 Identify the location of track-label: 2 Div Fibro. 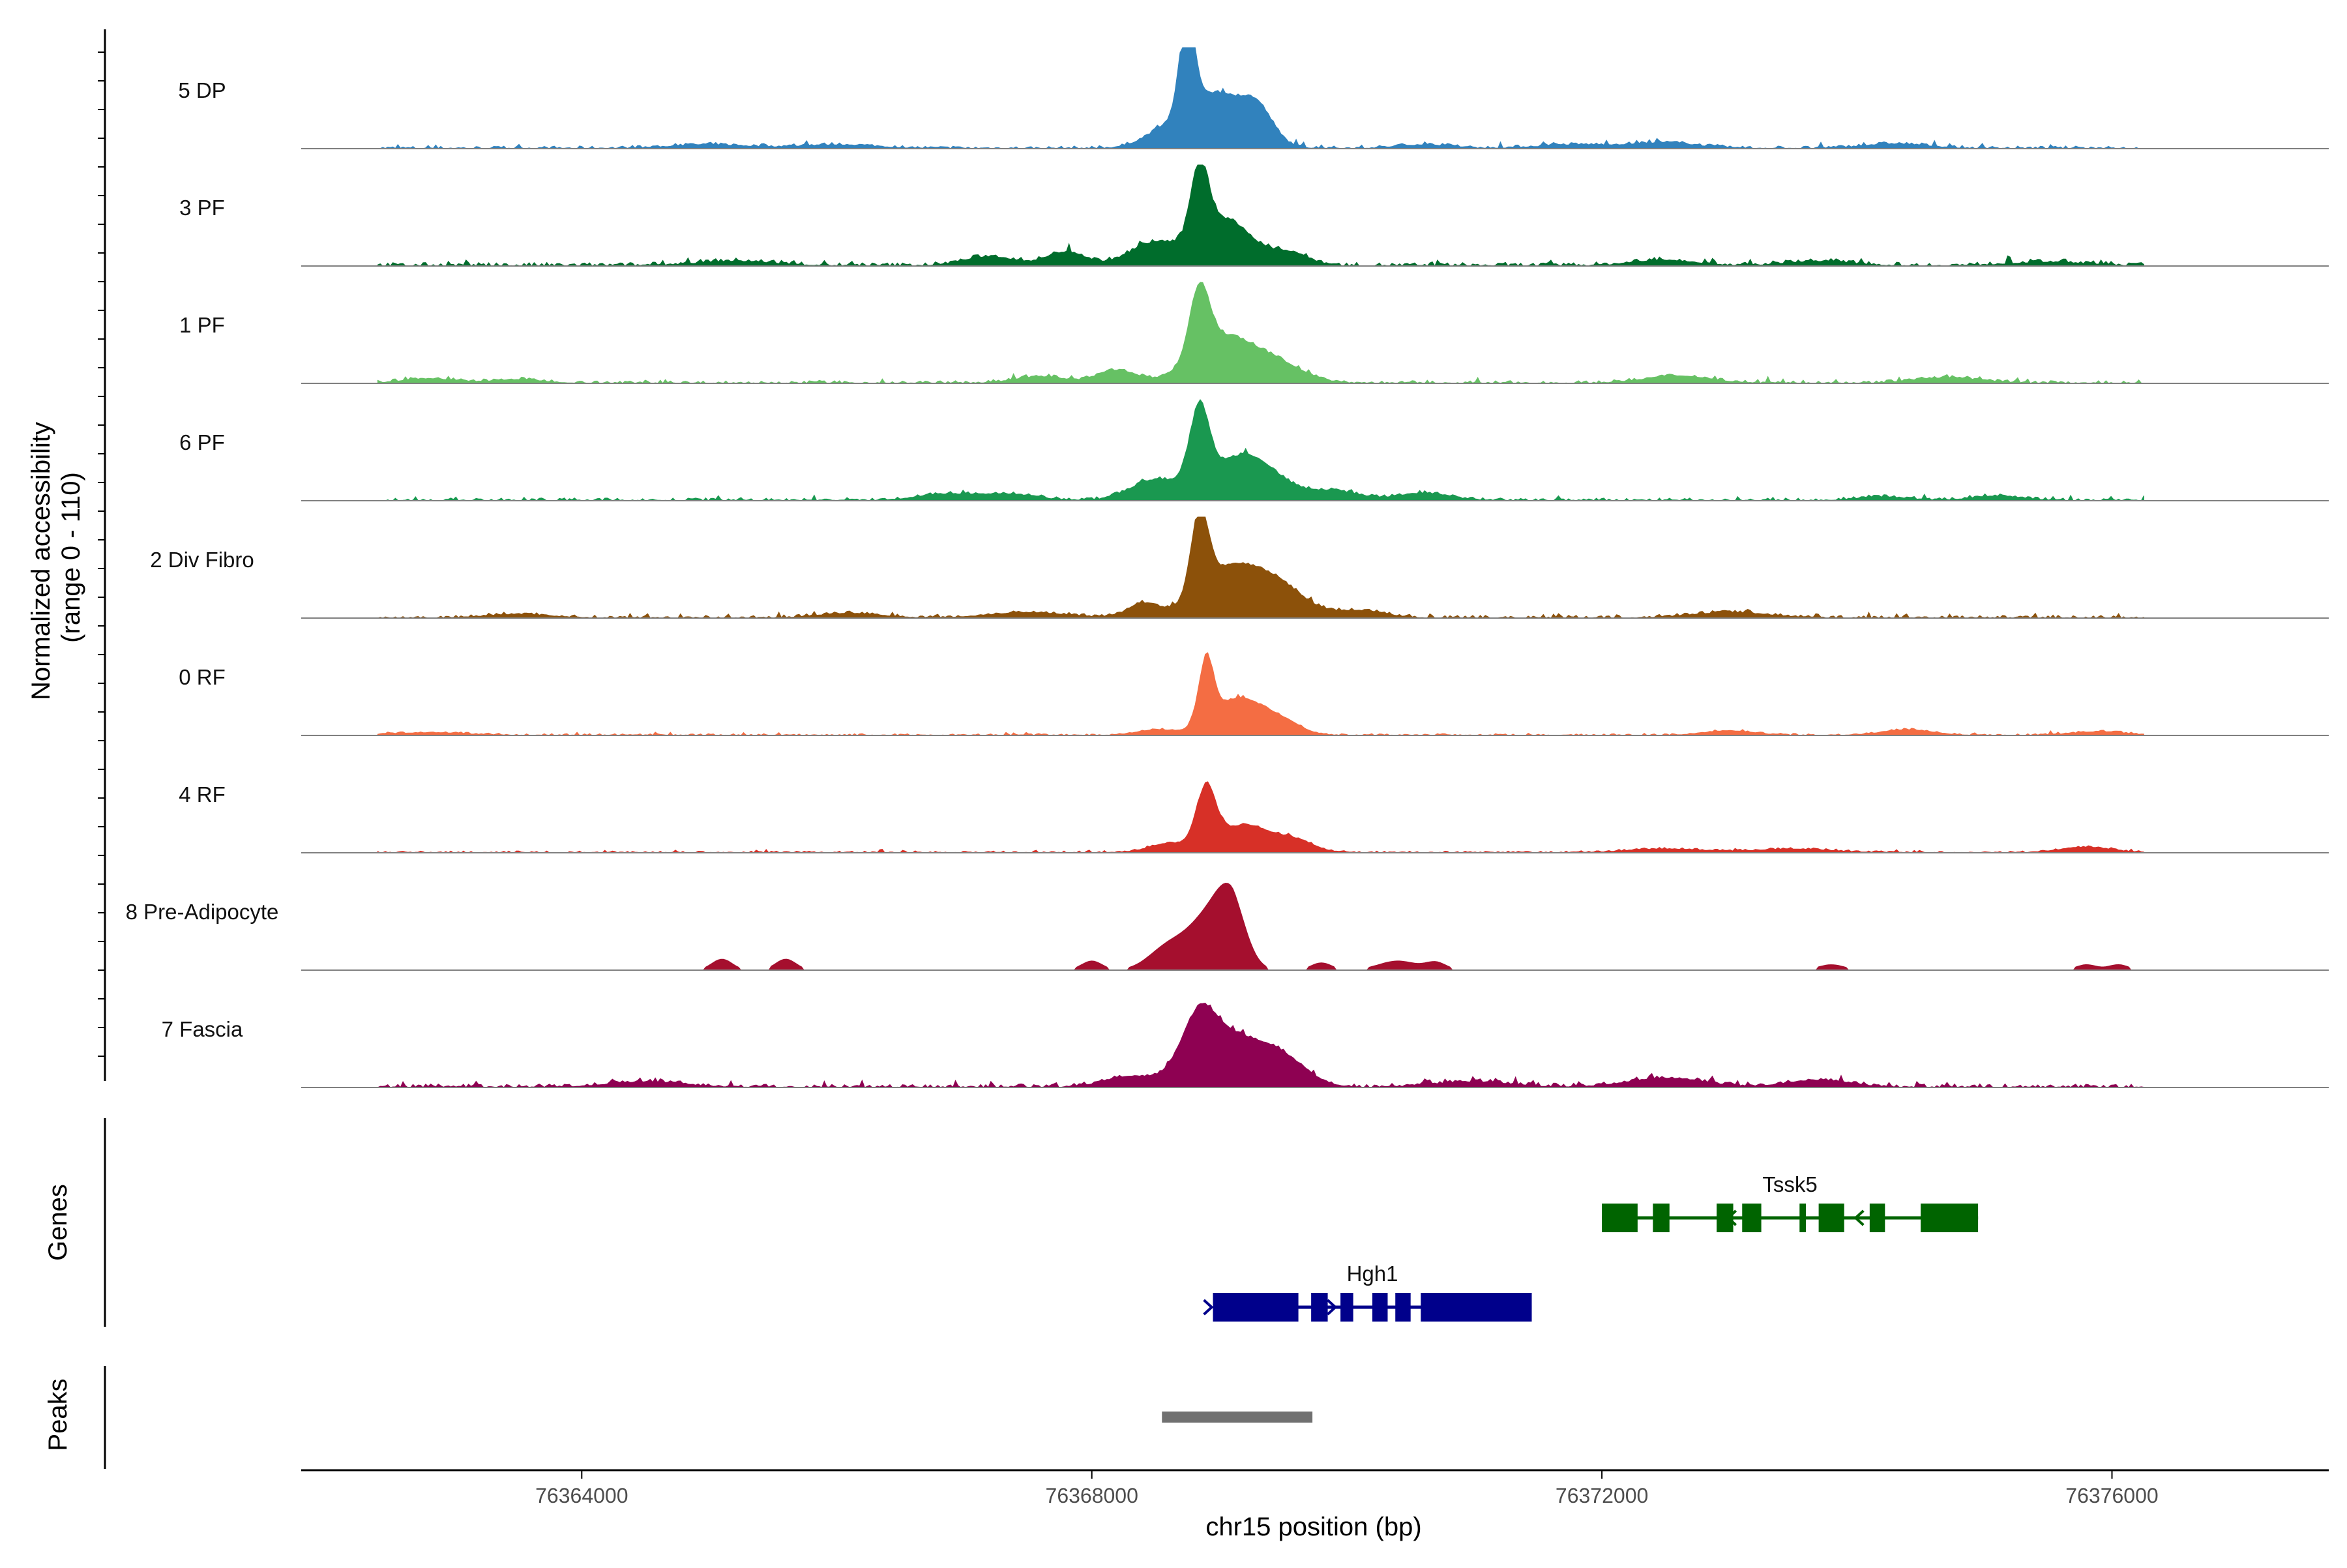
(202, 560).